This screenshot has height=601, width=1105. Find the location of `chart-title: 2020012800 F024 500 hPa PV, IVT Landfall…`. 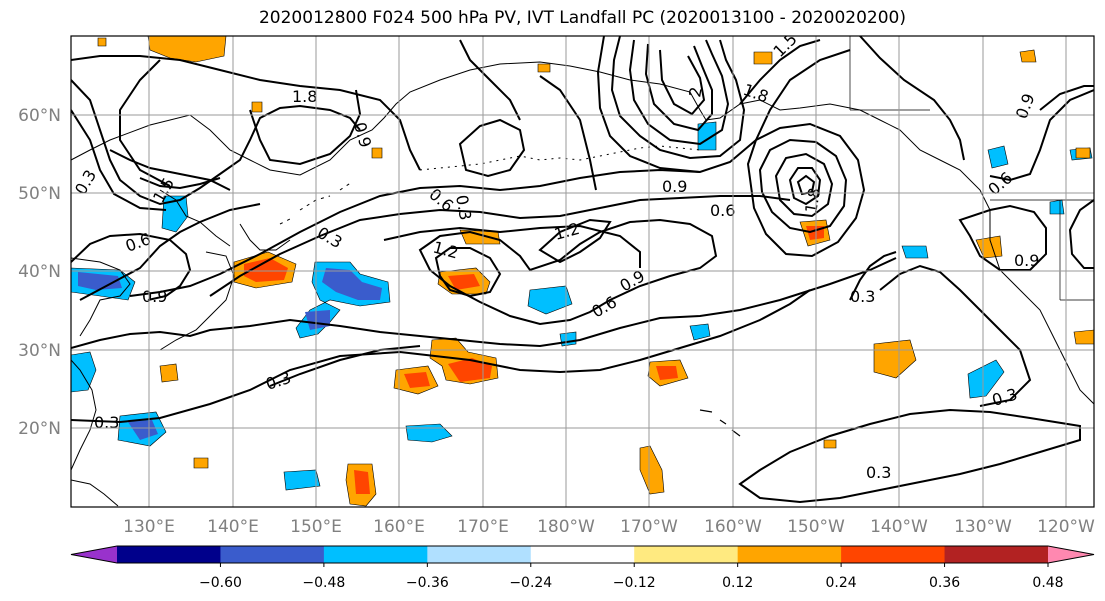

chart-title: 2020012800 F024 500 hPa PV, IVT Landfall… is located at coordinates (582, 18).